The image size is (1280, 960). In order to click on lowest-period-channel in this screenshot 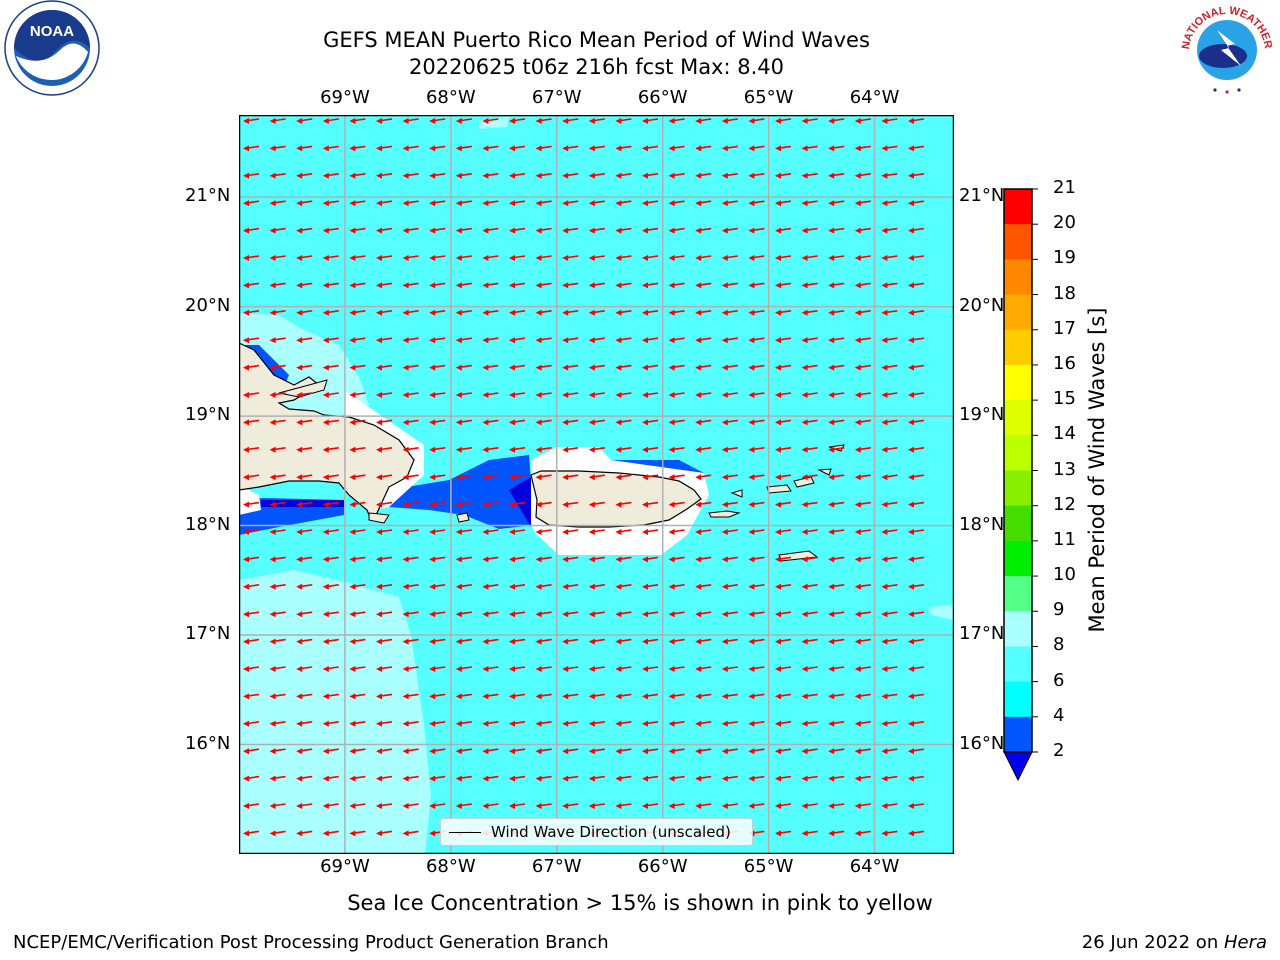, I will do `click(520, 502)`.